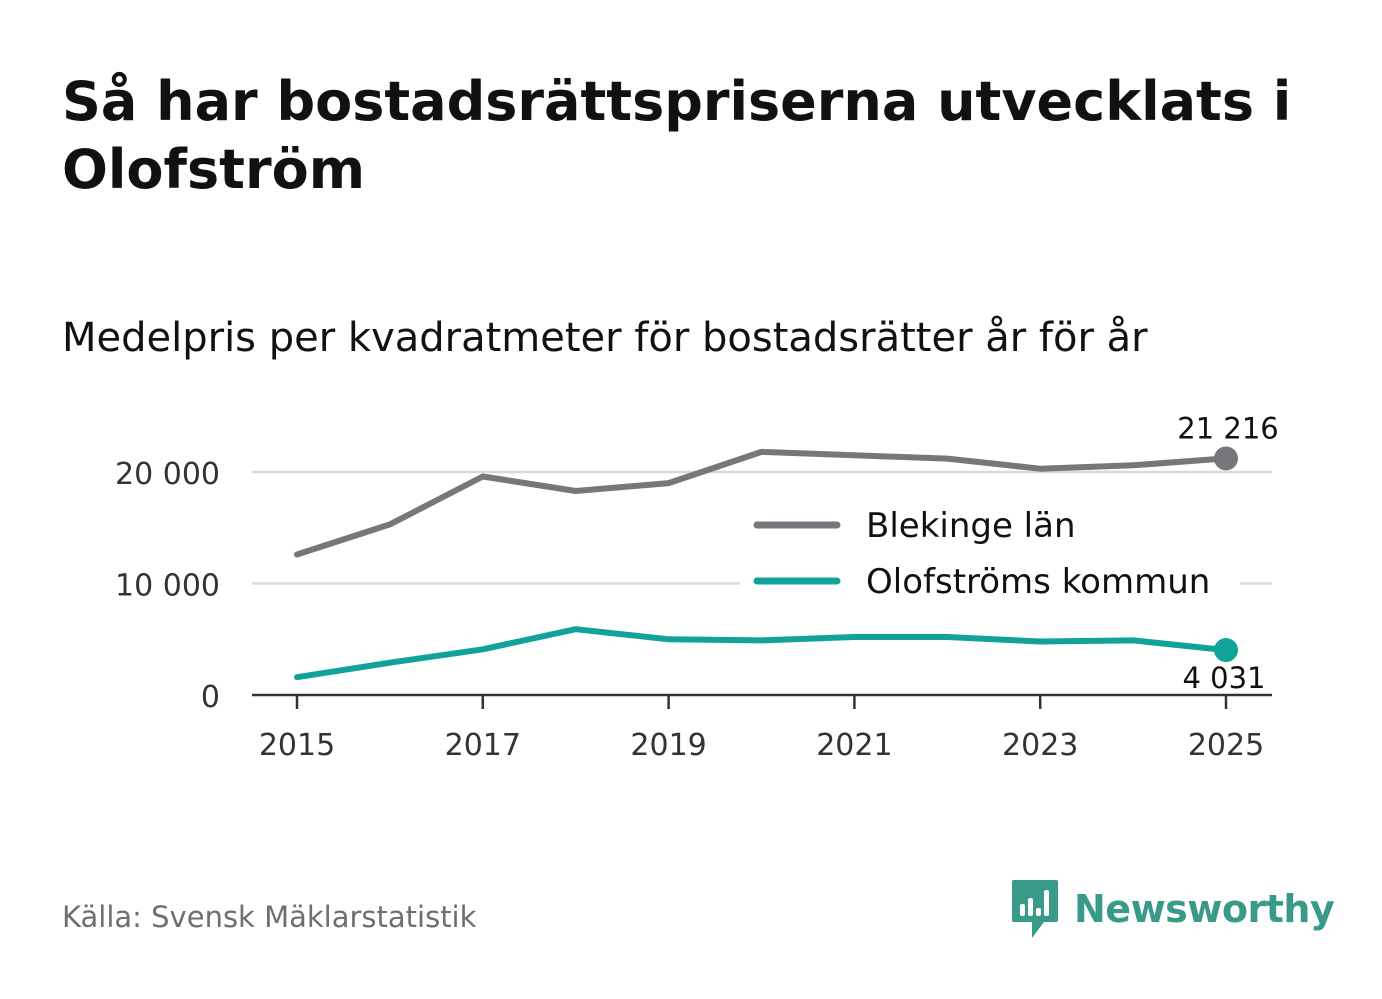 This screenshot has height=999, width=1382. I want to click on end-value-label: 4 031, so click(1223, 678).